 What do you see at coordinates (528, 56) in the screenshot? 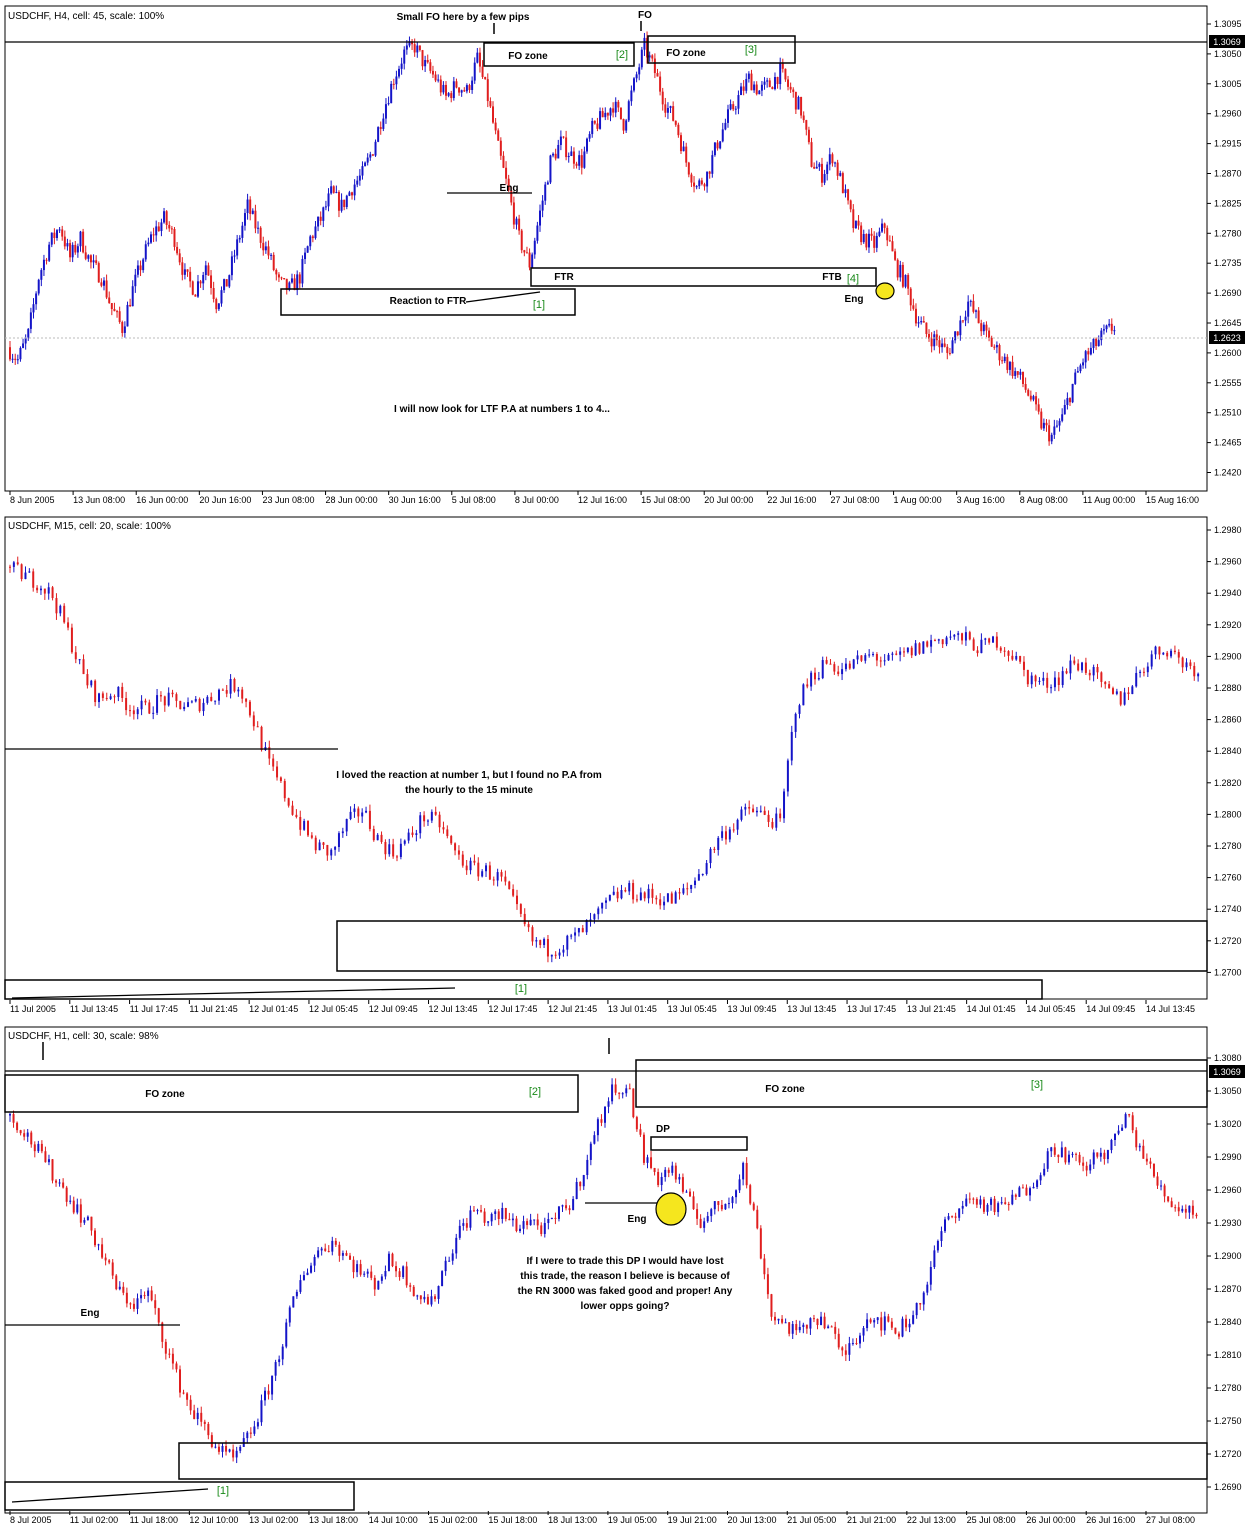
I see `annotation-fo-zone: FO zone` at bounding box center [528, 56].